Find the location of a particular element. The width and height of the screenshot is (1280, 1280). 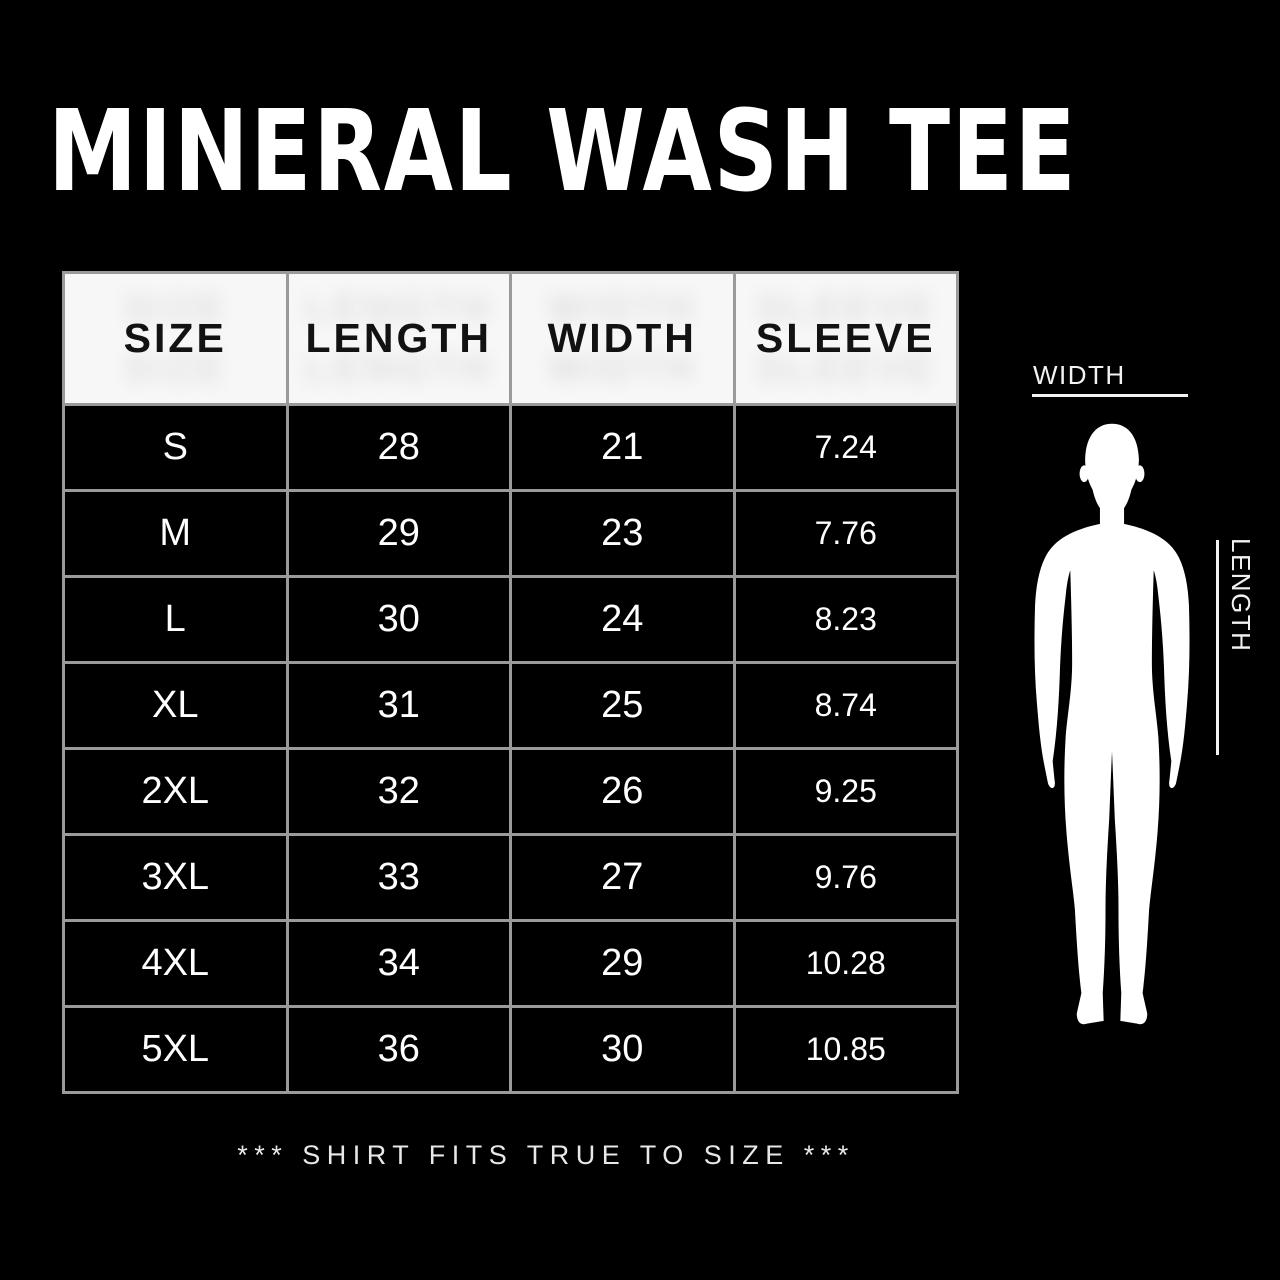

header-row: SIZE LENGTH WIDTH SLEEVE is located at coordinates (510, 338).